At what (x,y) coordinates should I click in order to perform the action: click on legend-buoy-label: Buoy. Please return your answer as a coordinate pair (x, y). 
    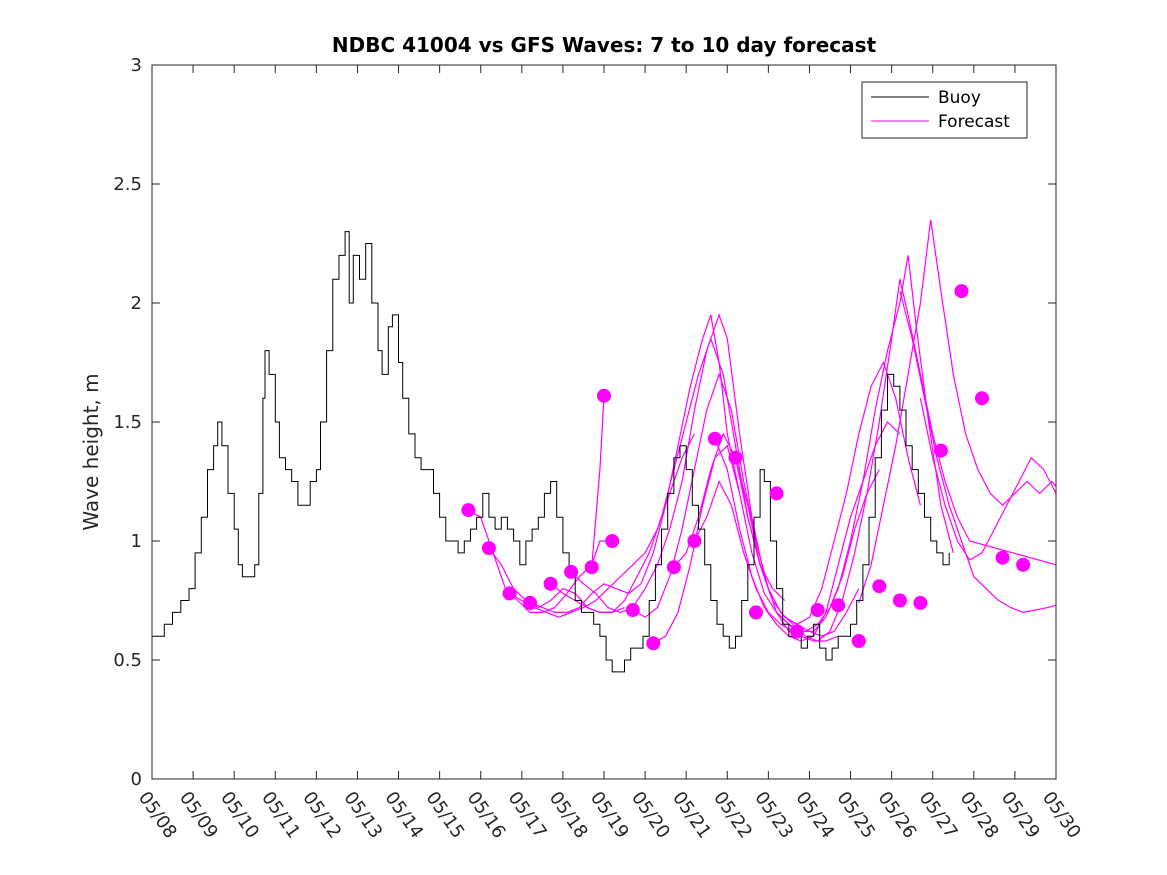
    Looking at the image, I should click on (959, 98).